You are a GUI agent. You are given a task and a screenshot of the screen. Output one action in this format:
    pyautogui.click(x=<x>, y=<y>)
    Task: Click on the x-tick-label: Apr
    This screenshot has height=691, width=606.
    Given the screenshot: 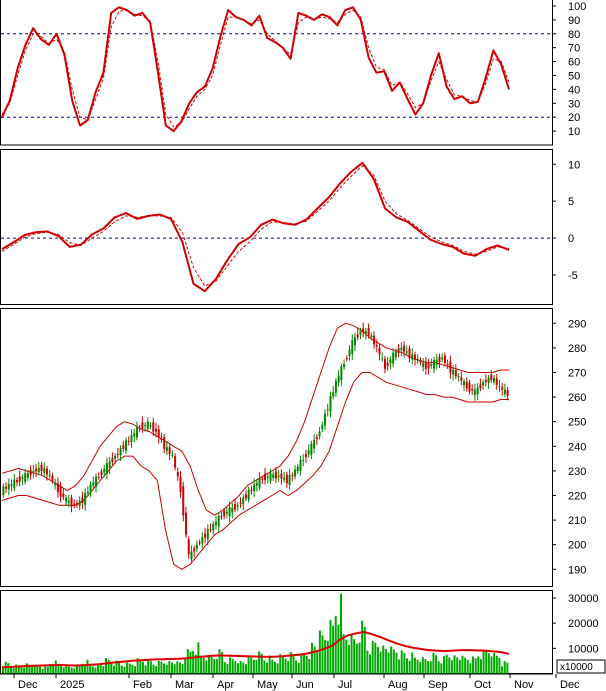 What is the action you would take?
    pyautogui.click(x=225, y=685)
    